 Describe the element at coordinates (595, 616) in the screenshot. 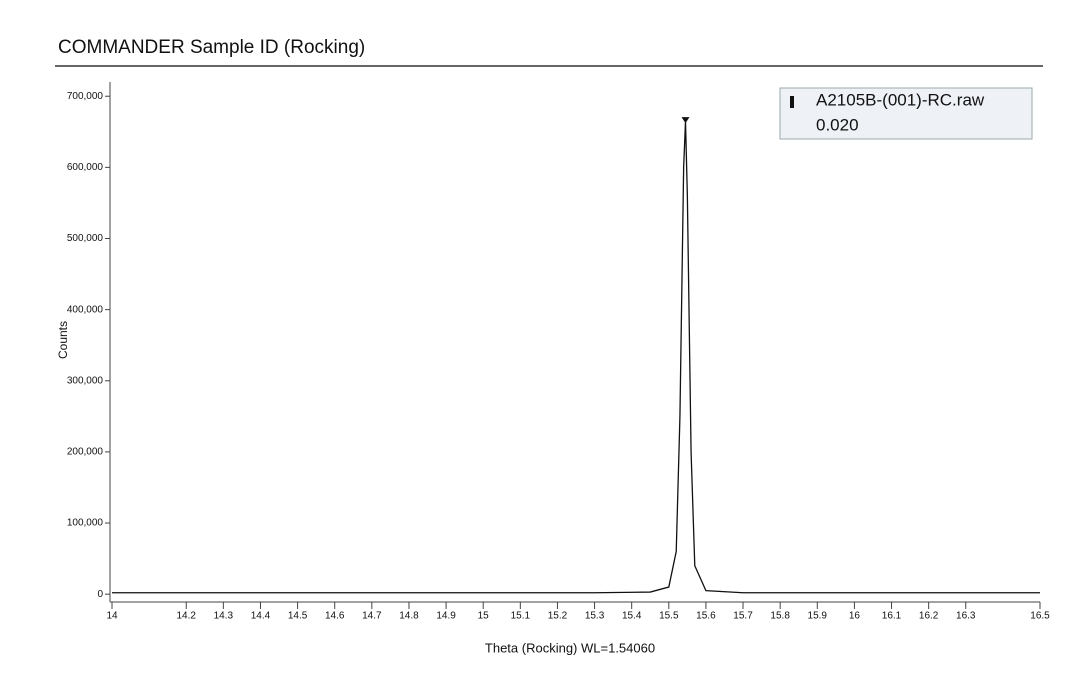

I see `x-tick-label: 15.3` at that location.